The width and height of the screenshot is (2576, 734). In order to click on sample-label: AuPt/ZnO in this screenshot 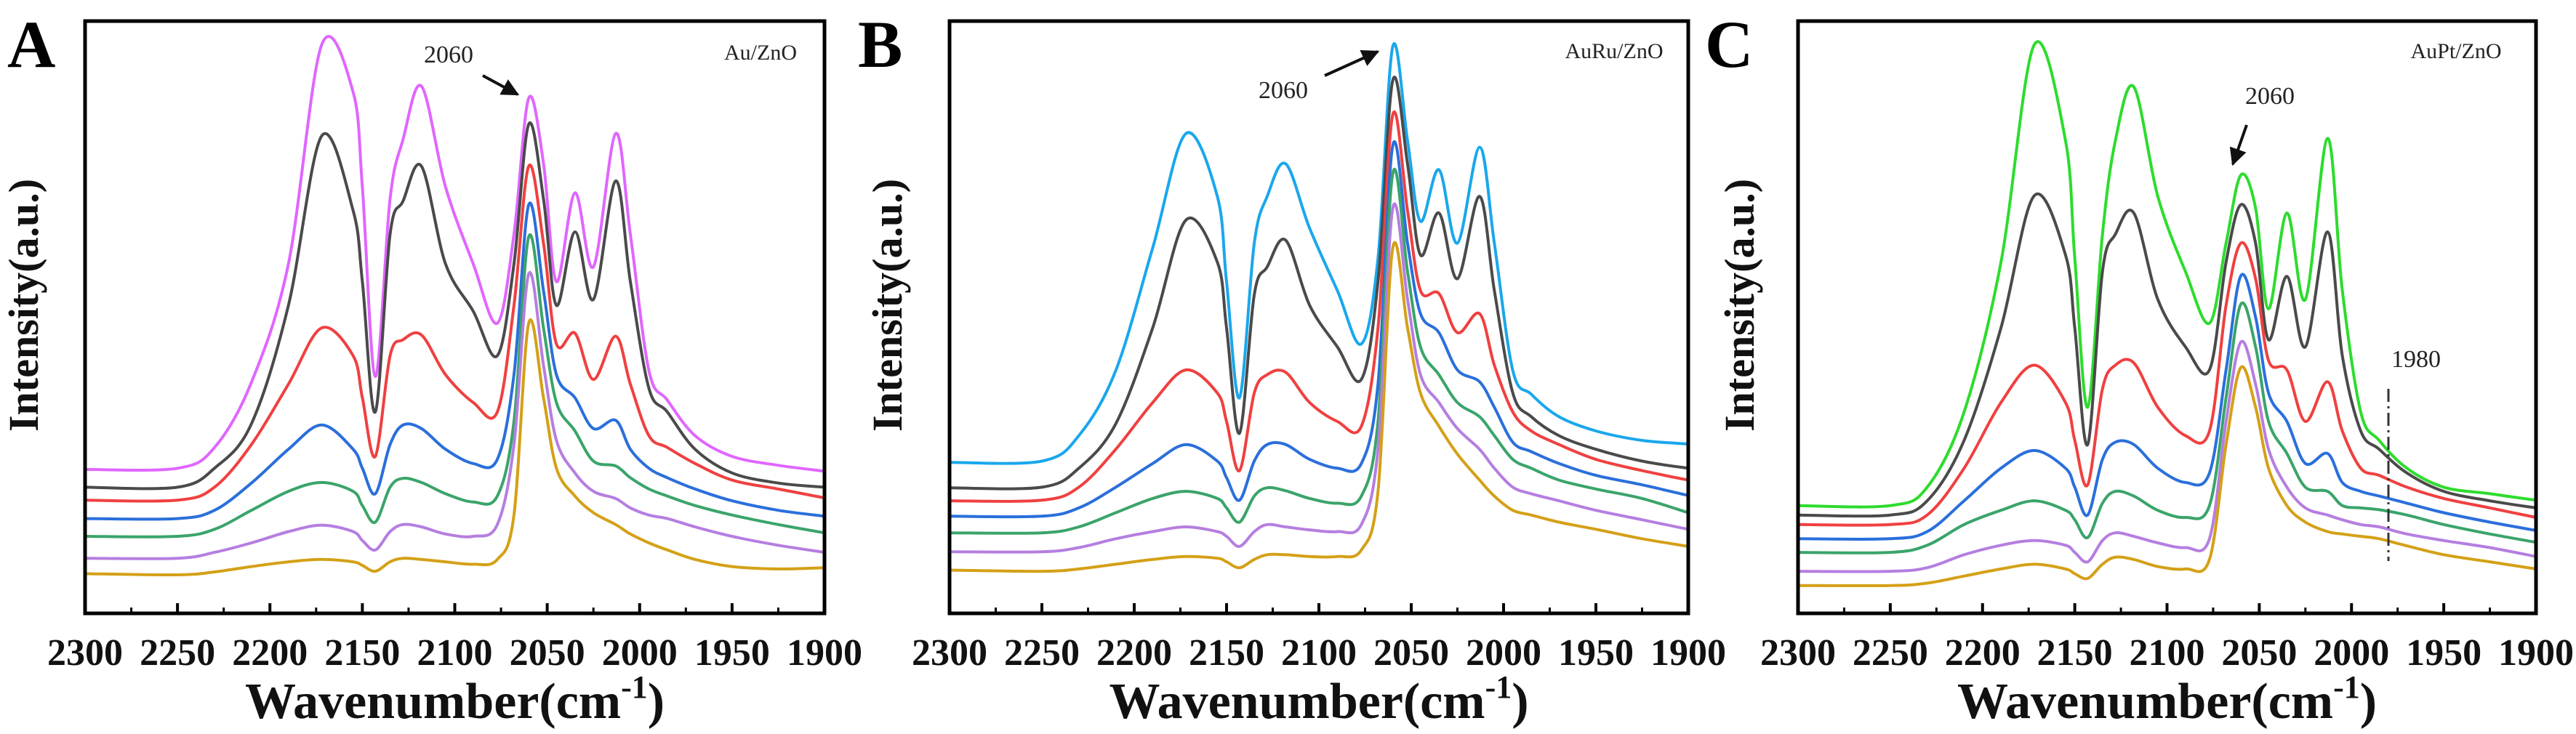, I will do `click(2456, 51)`.